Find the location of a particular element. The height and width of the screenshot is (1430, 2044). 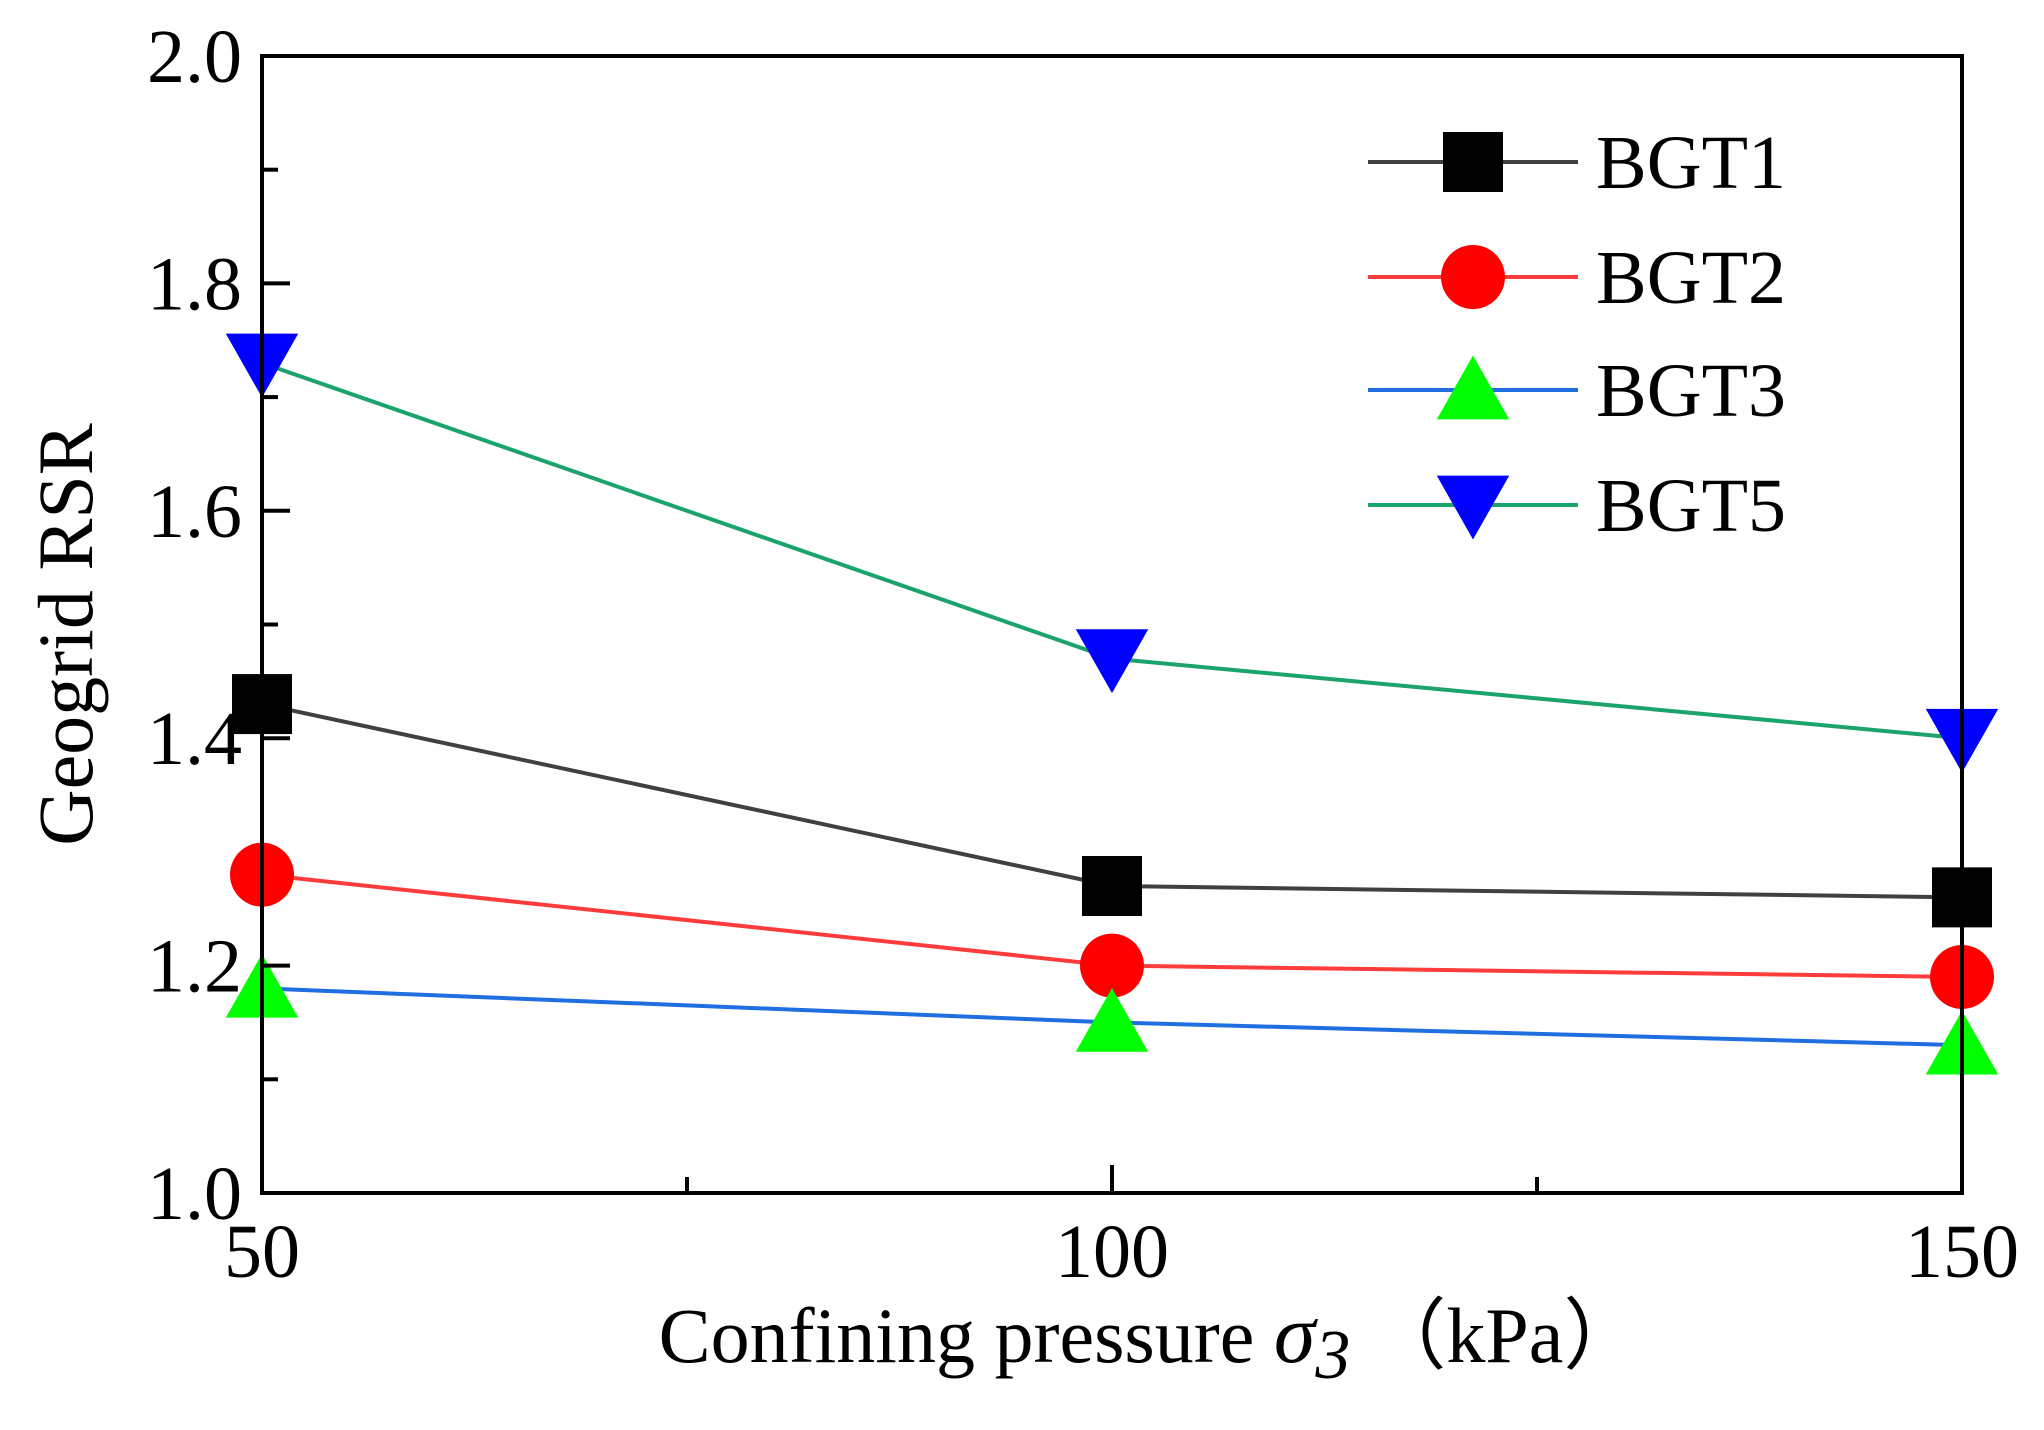

x-axis-title: Confining pressure σ3 （kPa） is located at coordinates (1150, 1341).